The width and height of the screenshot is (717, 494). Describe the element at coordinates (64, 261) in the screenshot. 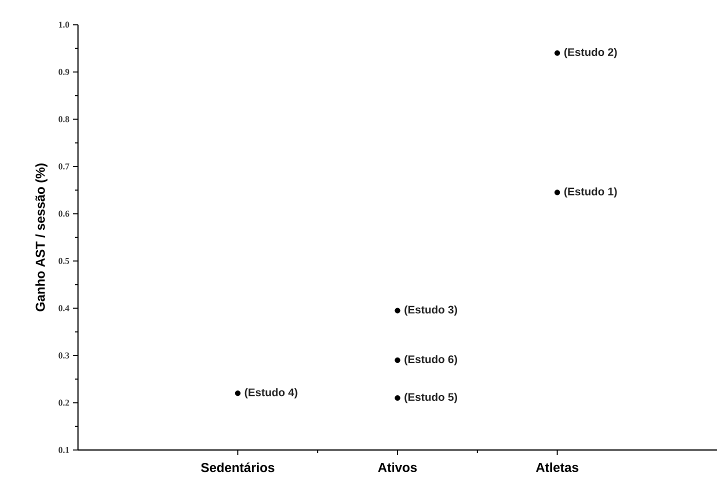

I see `y-tick-label: 0.5` at that location.